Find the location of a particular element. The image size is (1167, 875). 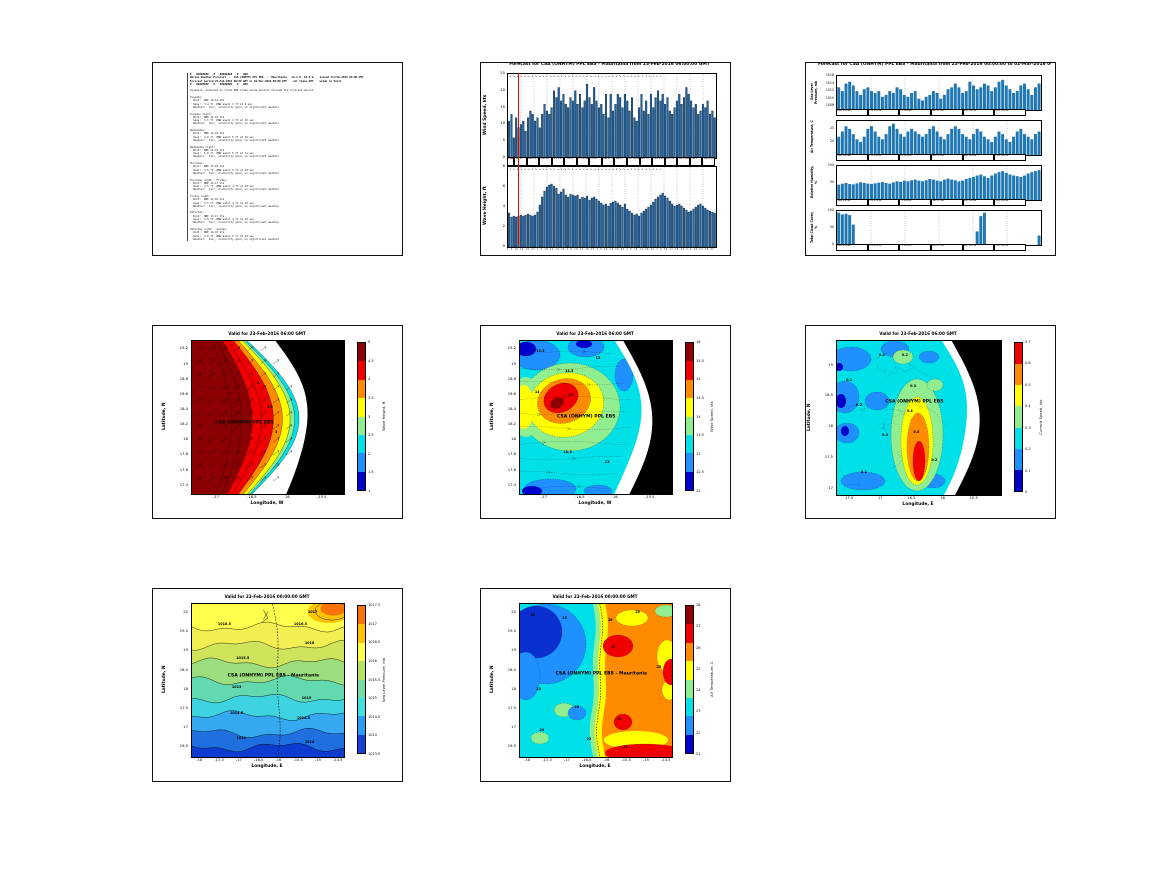

colorbar-tick-label: 1016.5 is located at coordinates (374, 642).